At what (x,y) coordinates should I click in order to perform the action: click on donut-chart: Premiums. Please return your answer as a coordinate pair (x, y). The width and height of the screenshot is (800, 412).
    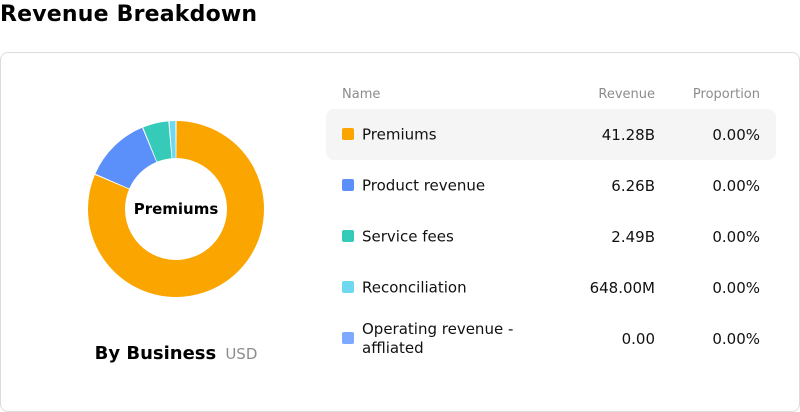
    Looking at the image, I should click on (176, 209).